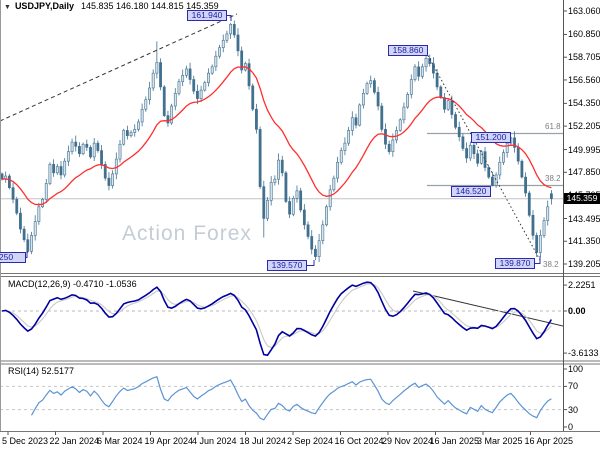 The width and height of the screenshot is (600, 450). I want to click on rsi-indicator-title: RSI(14) 52.5177, so click(41, 371).